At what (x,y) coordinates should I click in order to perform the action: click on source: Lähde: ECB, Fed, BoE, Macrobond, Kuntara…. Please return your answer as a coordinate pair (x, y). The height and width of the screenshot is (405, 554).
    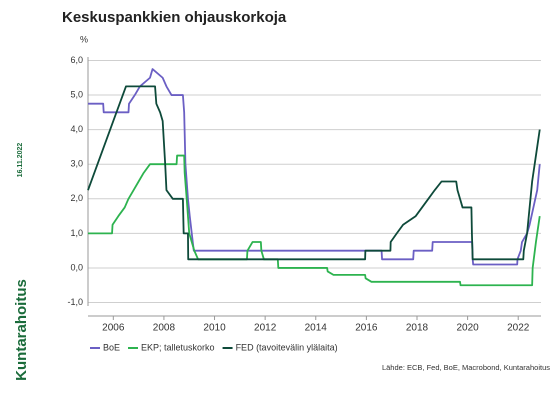
    Looking at the image, I should click on (466, 367).